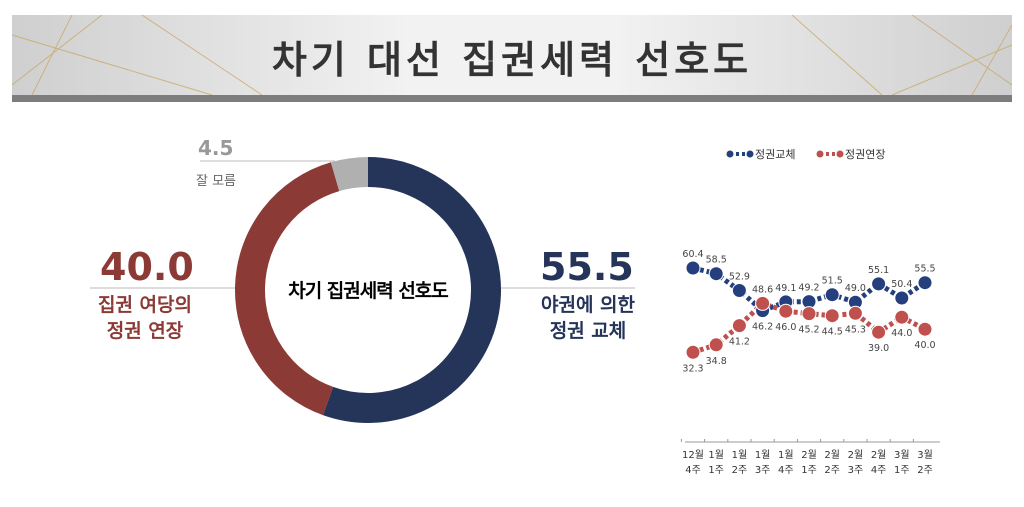 The height and width of the screenshot is (507, 1024). What do you see at coordinates (216, 181) in the screenshot?
I see `unknown-label: 잘 모름` at bounding box center [216, 181].